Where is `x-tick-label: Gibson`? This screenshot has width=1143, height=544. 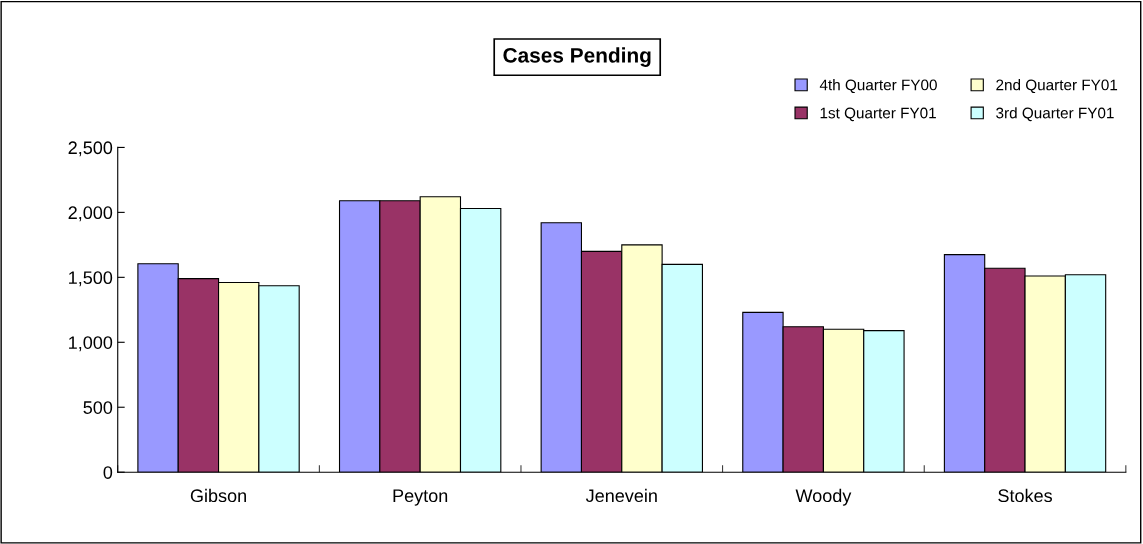
x-tick-label: Gibson is located at coordinates (218, 495).